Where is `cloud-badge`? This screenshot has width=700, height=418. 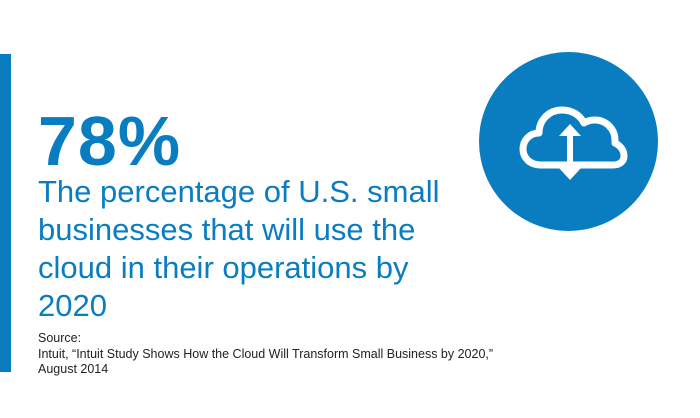
cloud-badge is located at coordinates (568, 141).